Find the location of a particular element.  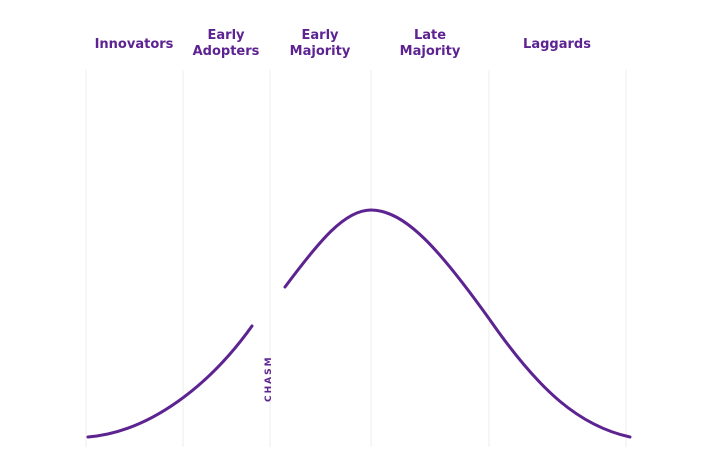

segment-label: Laggards is located at coordinates (557, 44).